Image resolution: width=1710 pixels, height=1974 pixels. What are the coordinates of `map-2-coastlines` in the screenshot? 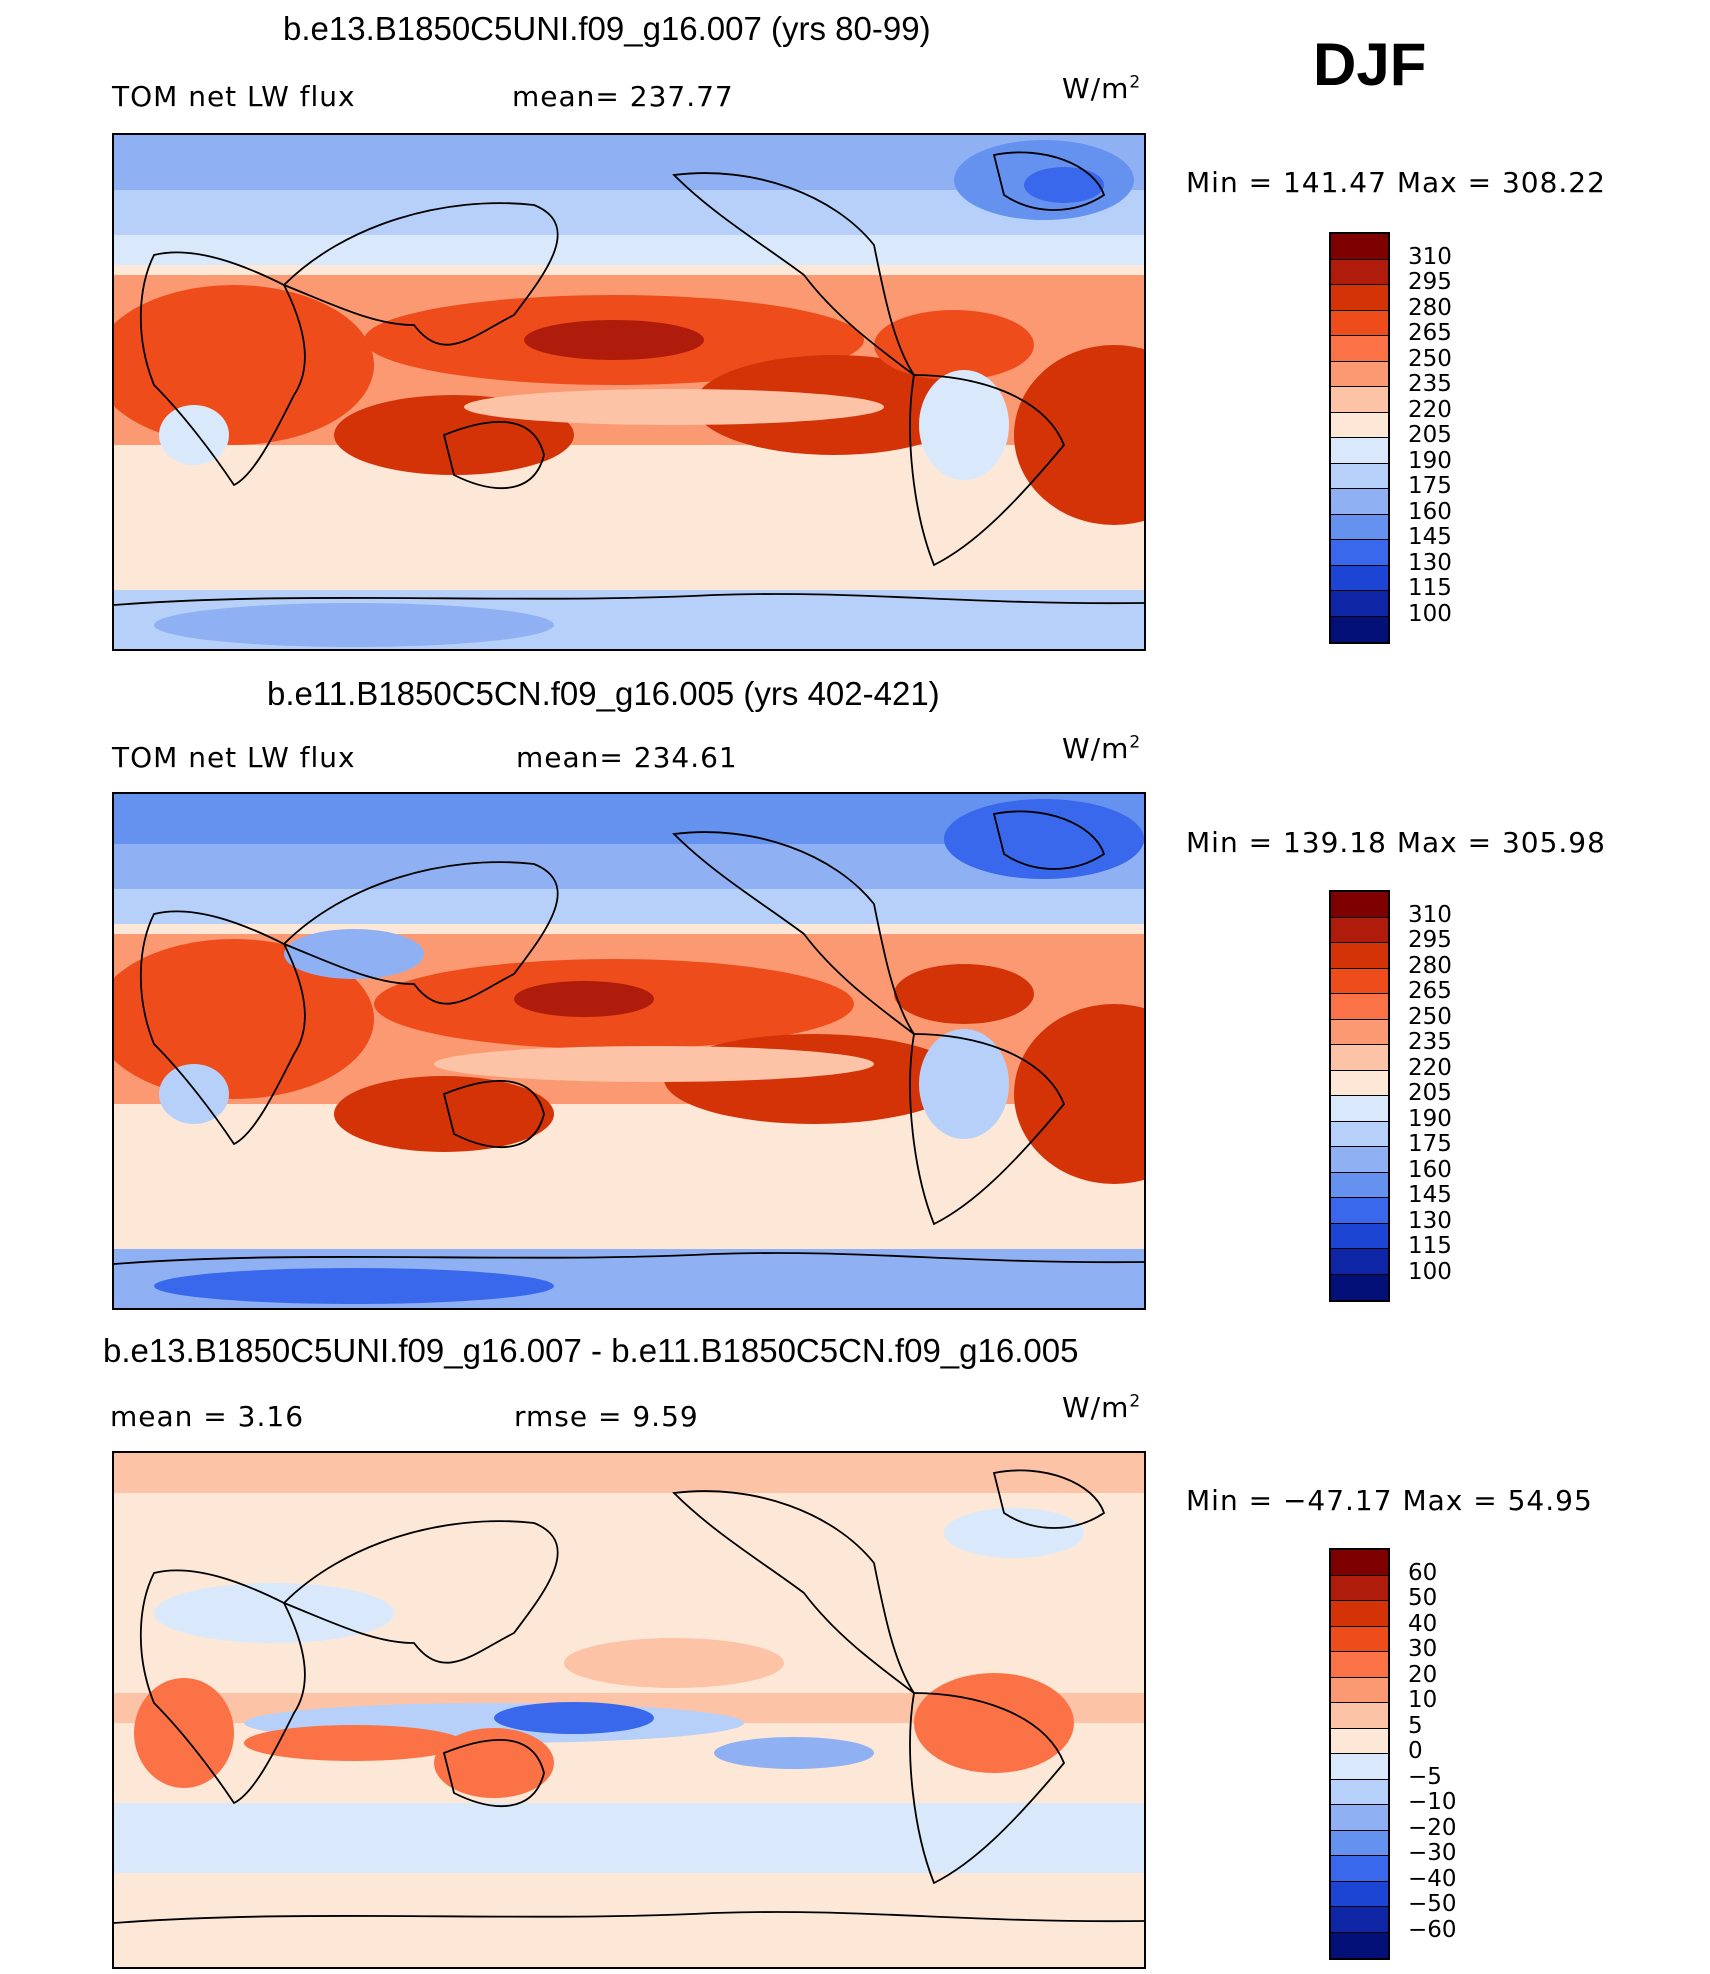 It's located at (629, 1037).